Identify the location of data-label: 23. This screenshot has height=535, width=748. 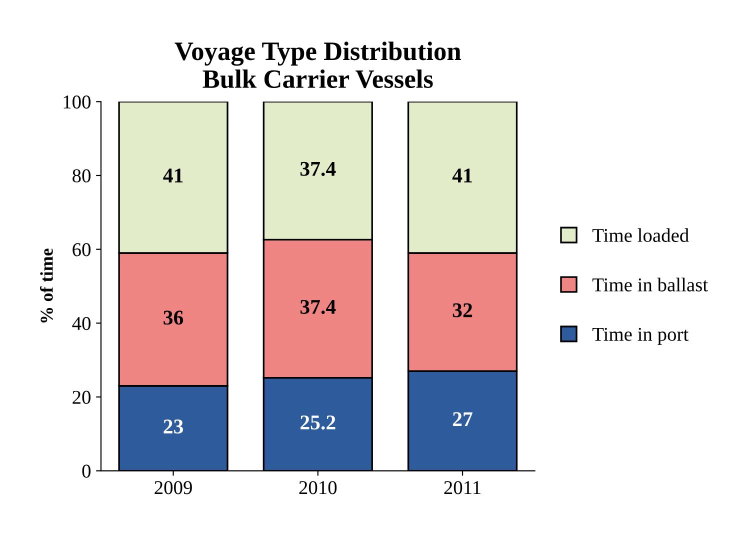
(173, 427).